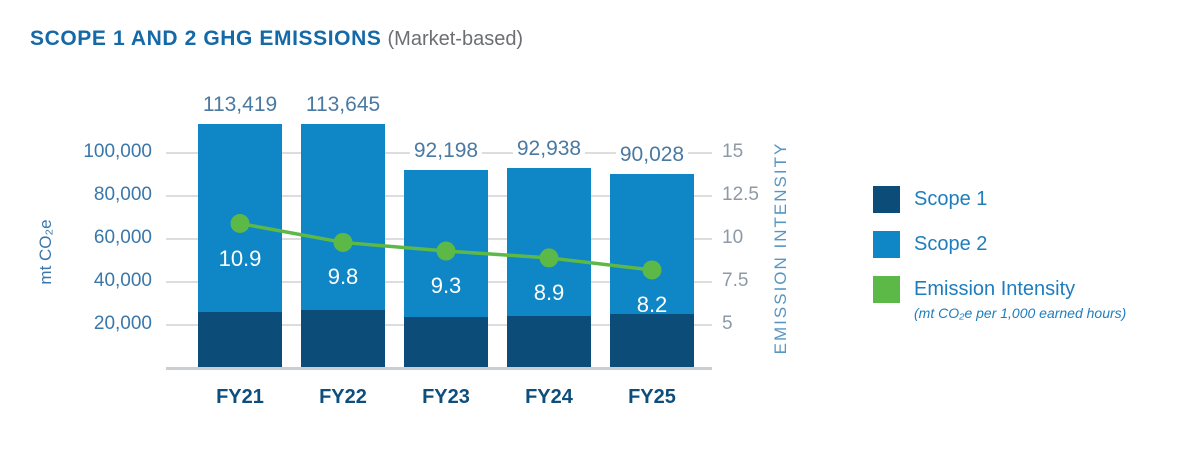 The image size is (1200, 458). What do you see at coordinates (652, 304) in the screenshot?
I see `intensity-value-label-FY25: 8.2` at bounding box center [652, 304].